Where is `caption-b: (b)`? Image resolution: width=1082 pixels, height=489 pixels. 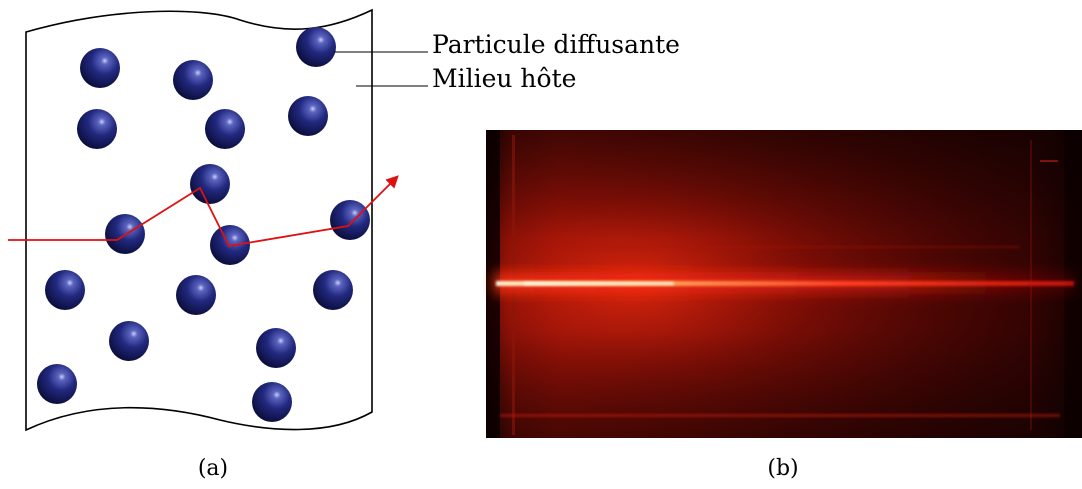 caption-b: (b) is located at coordinates (782, 468).